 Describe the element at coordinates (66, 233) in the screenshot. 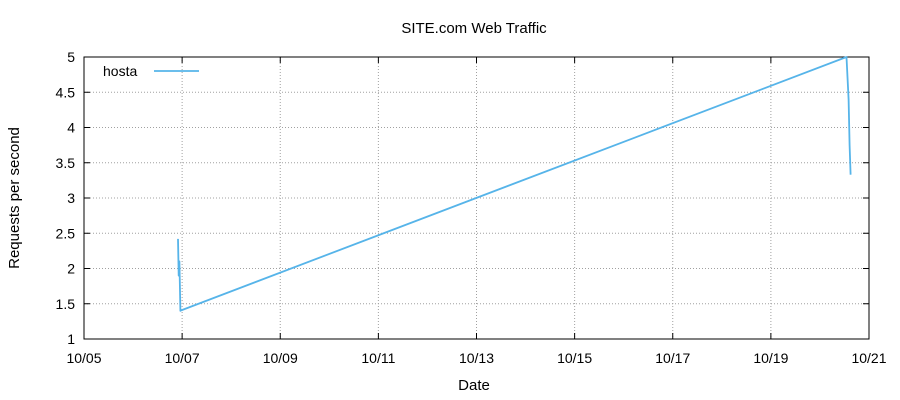

I see `y-tick-label: 2.5` at that location.